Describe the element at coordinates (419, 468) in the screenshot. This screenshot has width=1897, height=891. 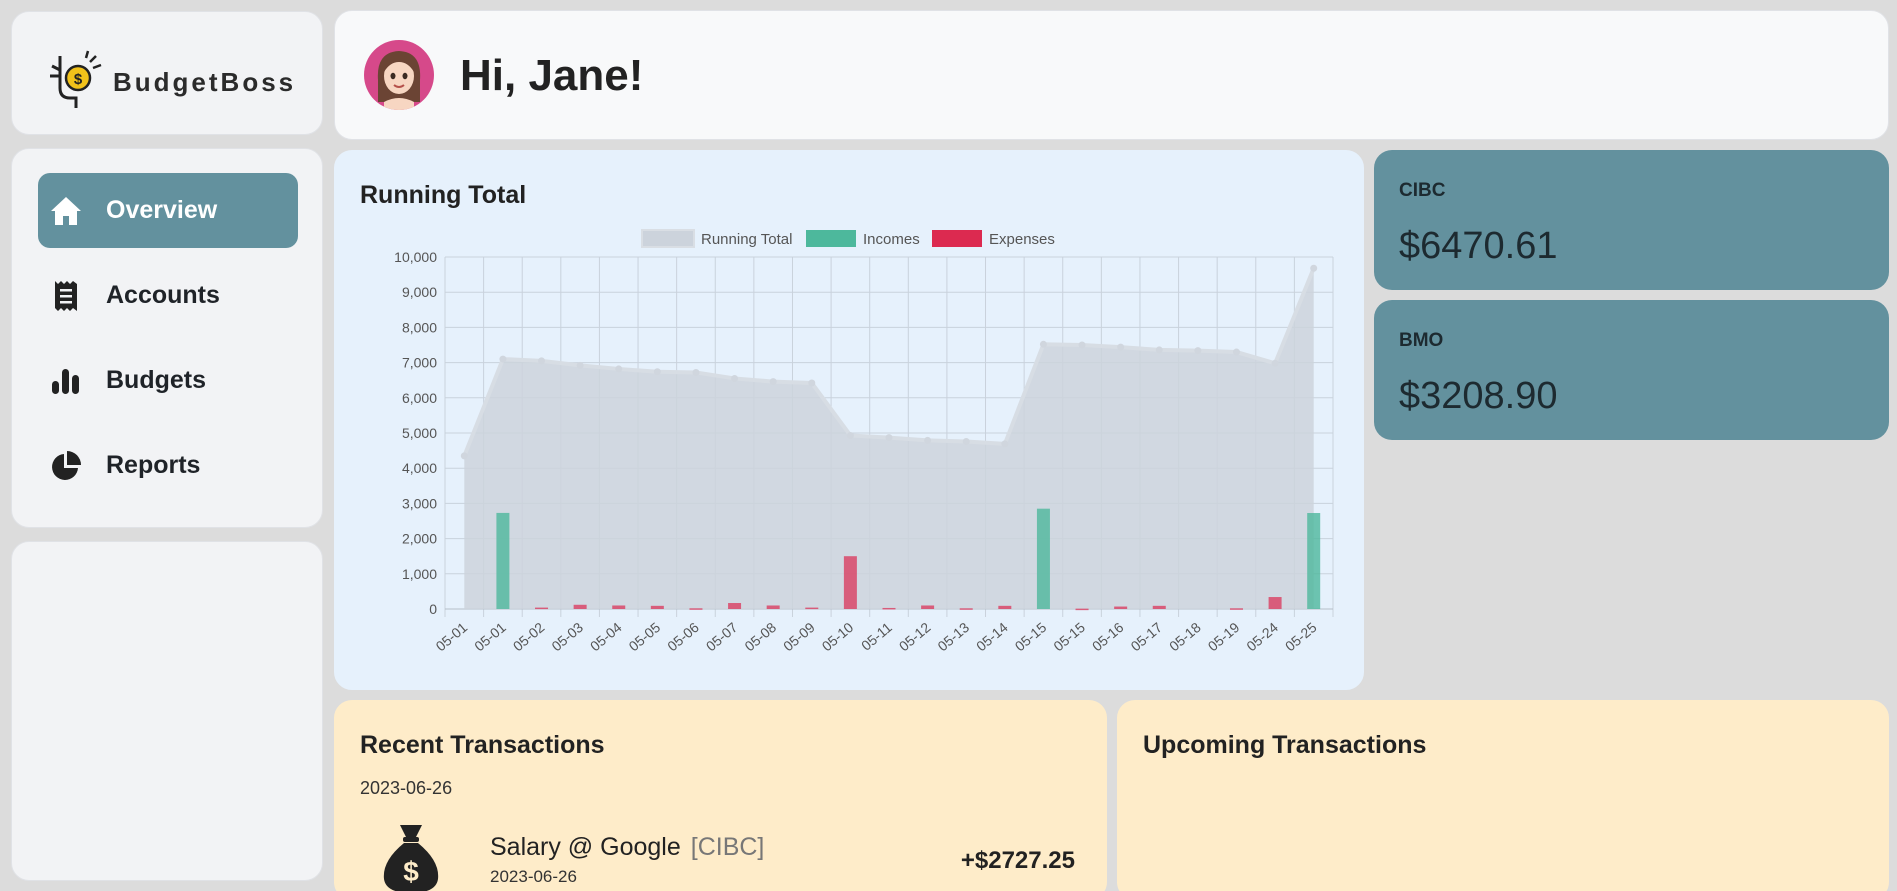
I see `y-tick-label: 4,000` at that location.